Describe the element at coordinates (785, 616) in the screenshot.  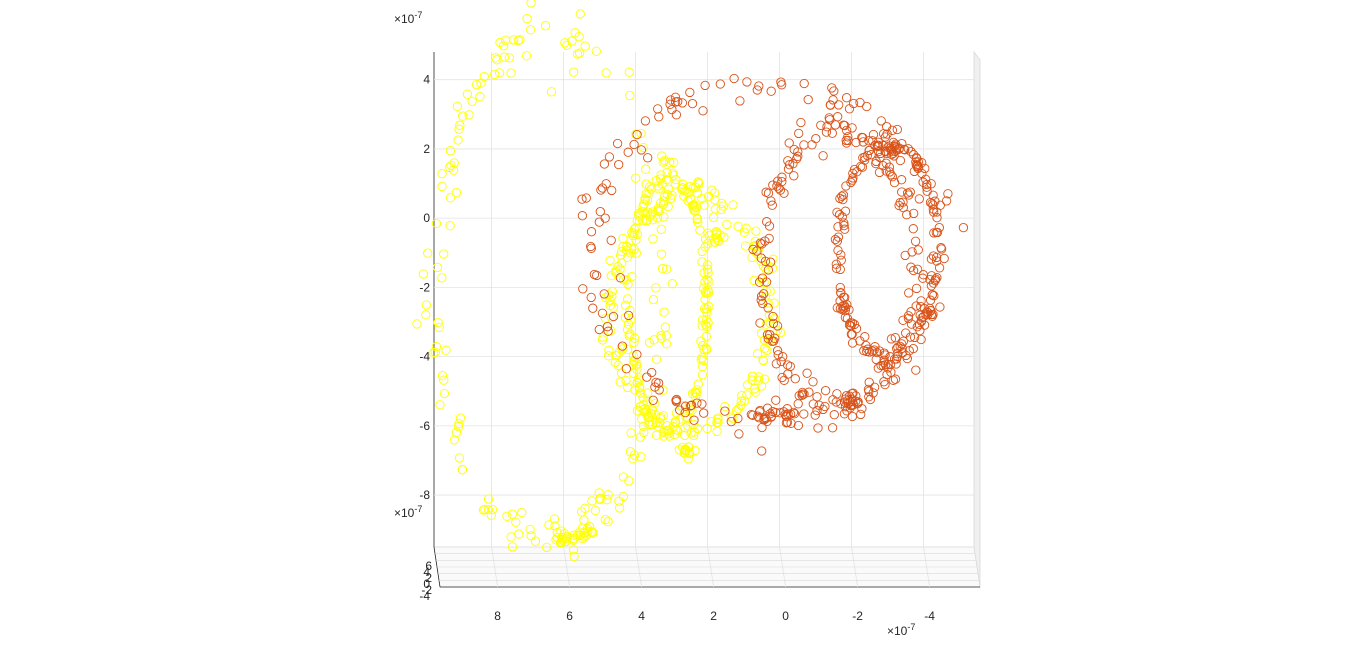
I see `x-tick-label: 0` at that location.